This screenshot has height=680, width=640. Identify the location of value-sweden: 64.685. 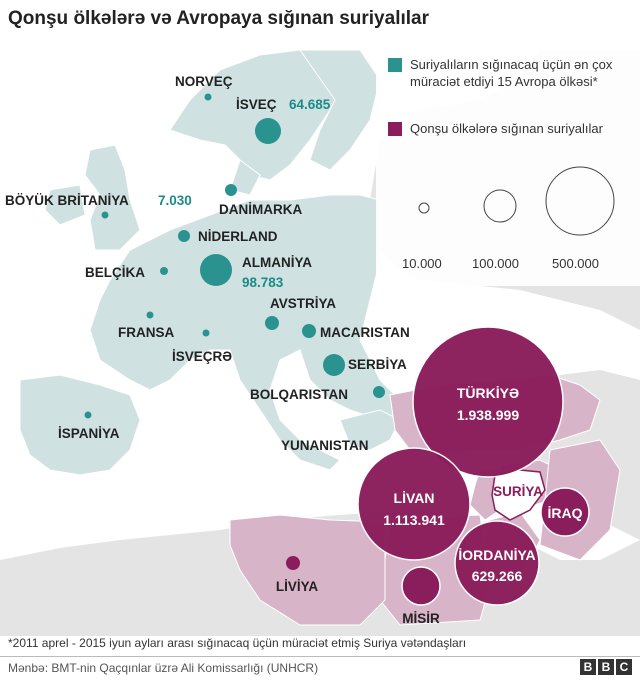
(310, 104).